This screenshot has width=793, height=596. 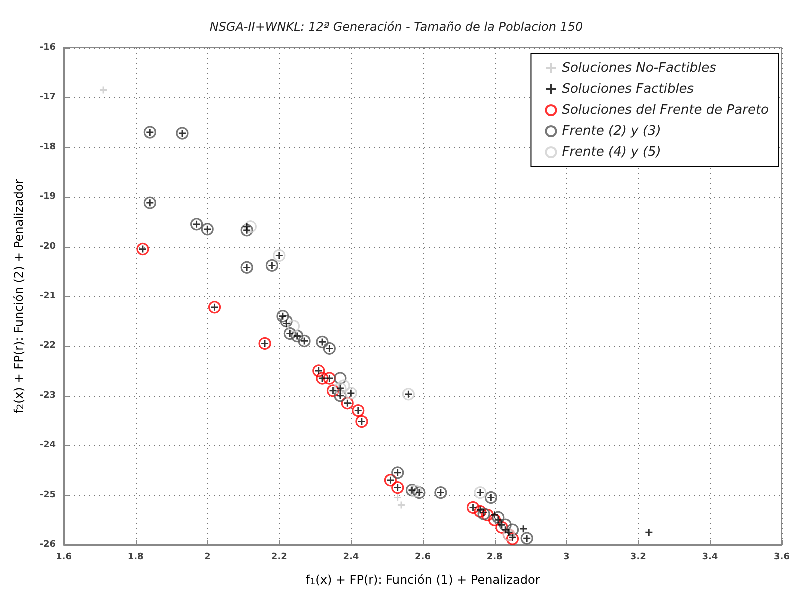 I want to click on x-tick-label: 1.6, so click(x=64, y=557).